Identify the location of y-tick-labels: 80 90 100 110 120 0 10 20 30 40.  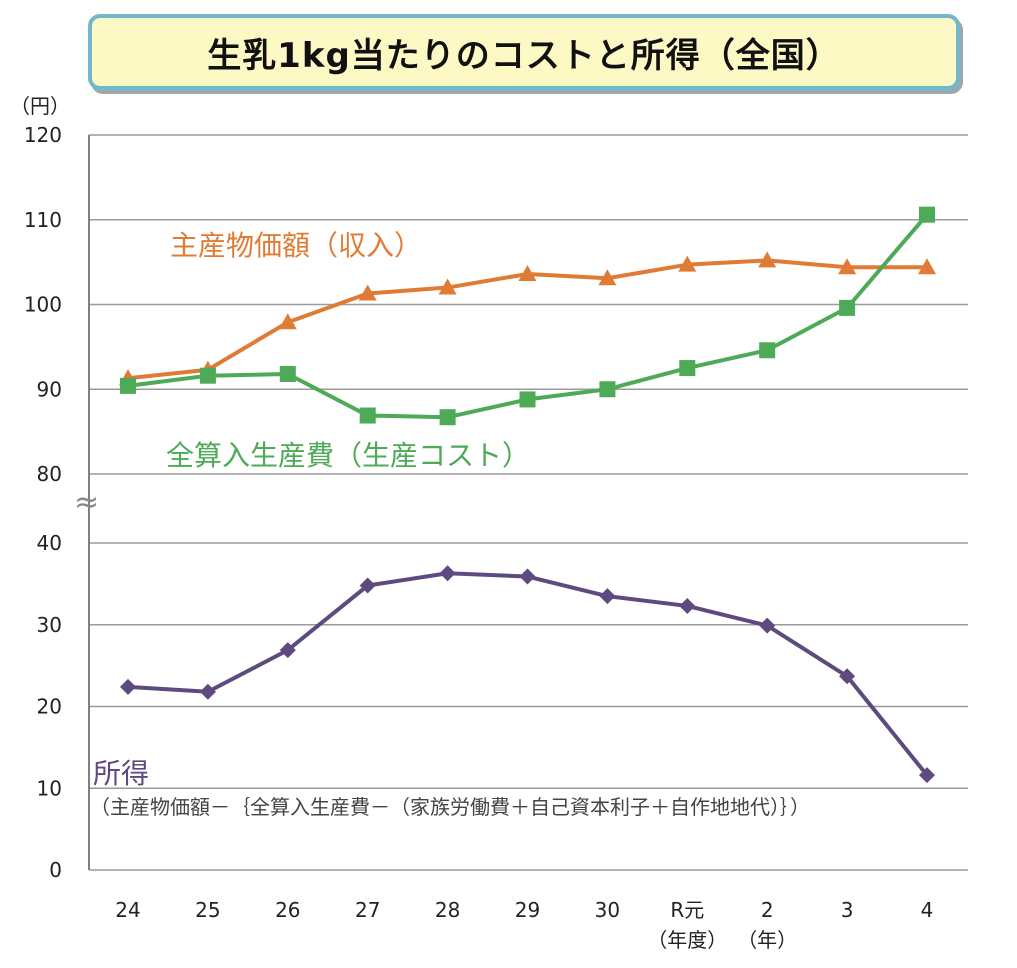
(43, 502).